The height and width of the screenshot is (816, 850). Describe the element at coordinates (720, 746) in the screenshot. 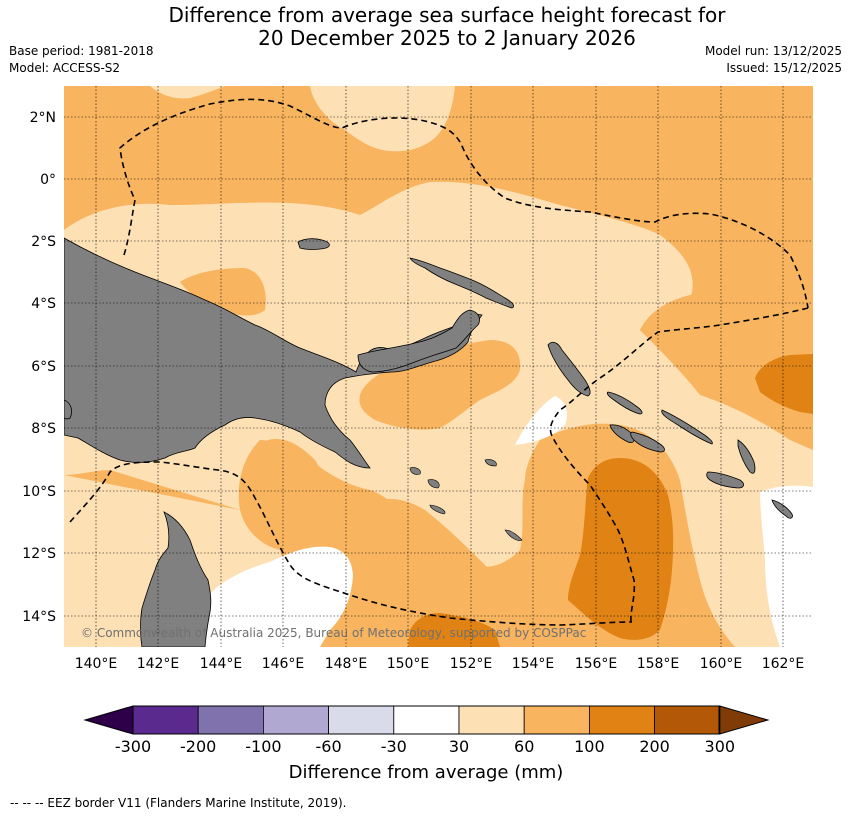

I see `colorbar-tick-label: 300` at that location.